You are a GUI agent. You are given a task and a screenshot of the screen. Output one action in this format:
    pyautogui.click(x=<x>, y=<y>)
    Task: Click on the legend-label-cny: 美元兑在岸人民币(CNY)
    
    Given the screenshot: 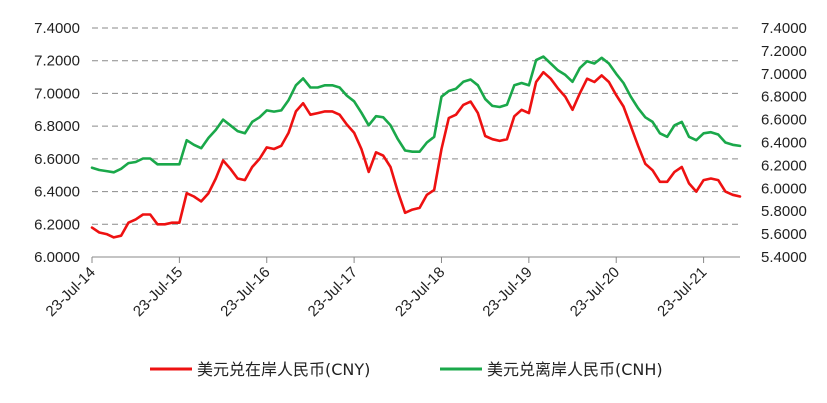 What is the action you would take?
    pyautogui.click(x=283, y=369)
    